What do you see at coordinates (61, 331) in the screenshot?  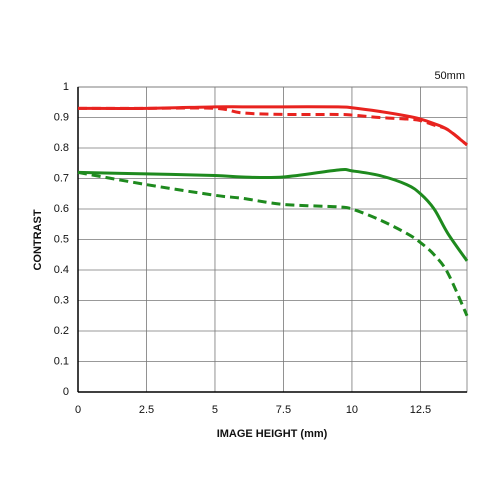 I see `y-tick-label: 0.2` at bounding box center [61, 331].